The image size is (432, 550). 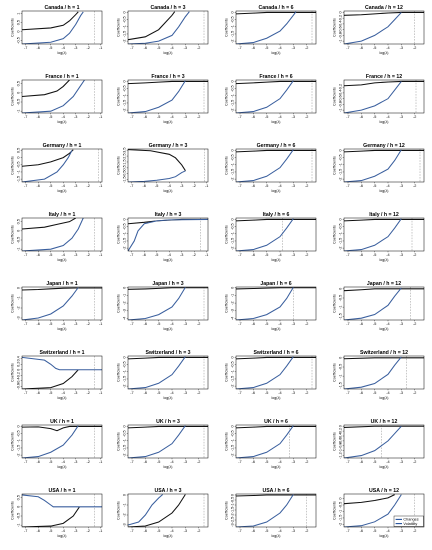 I want to click on panel-title: France / h = 1, so click(x=61, y=77).